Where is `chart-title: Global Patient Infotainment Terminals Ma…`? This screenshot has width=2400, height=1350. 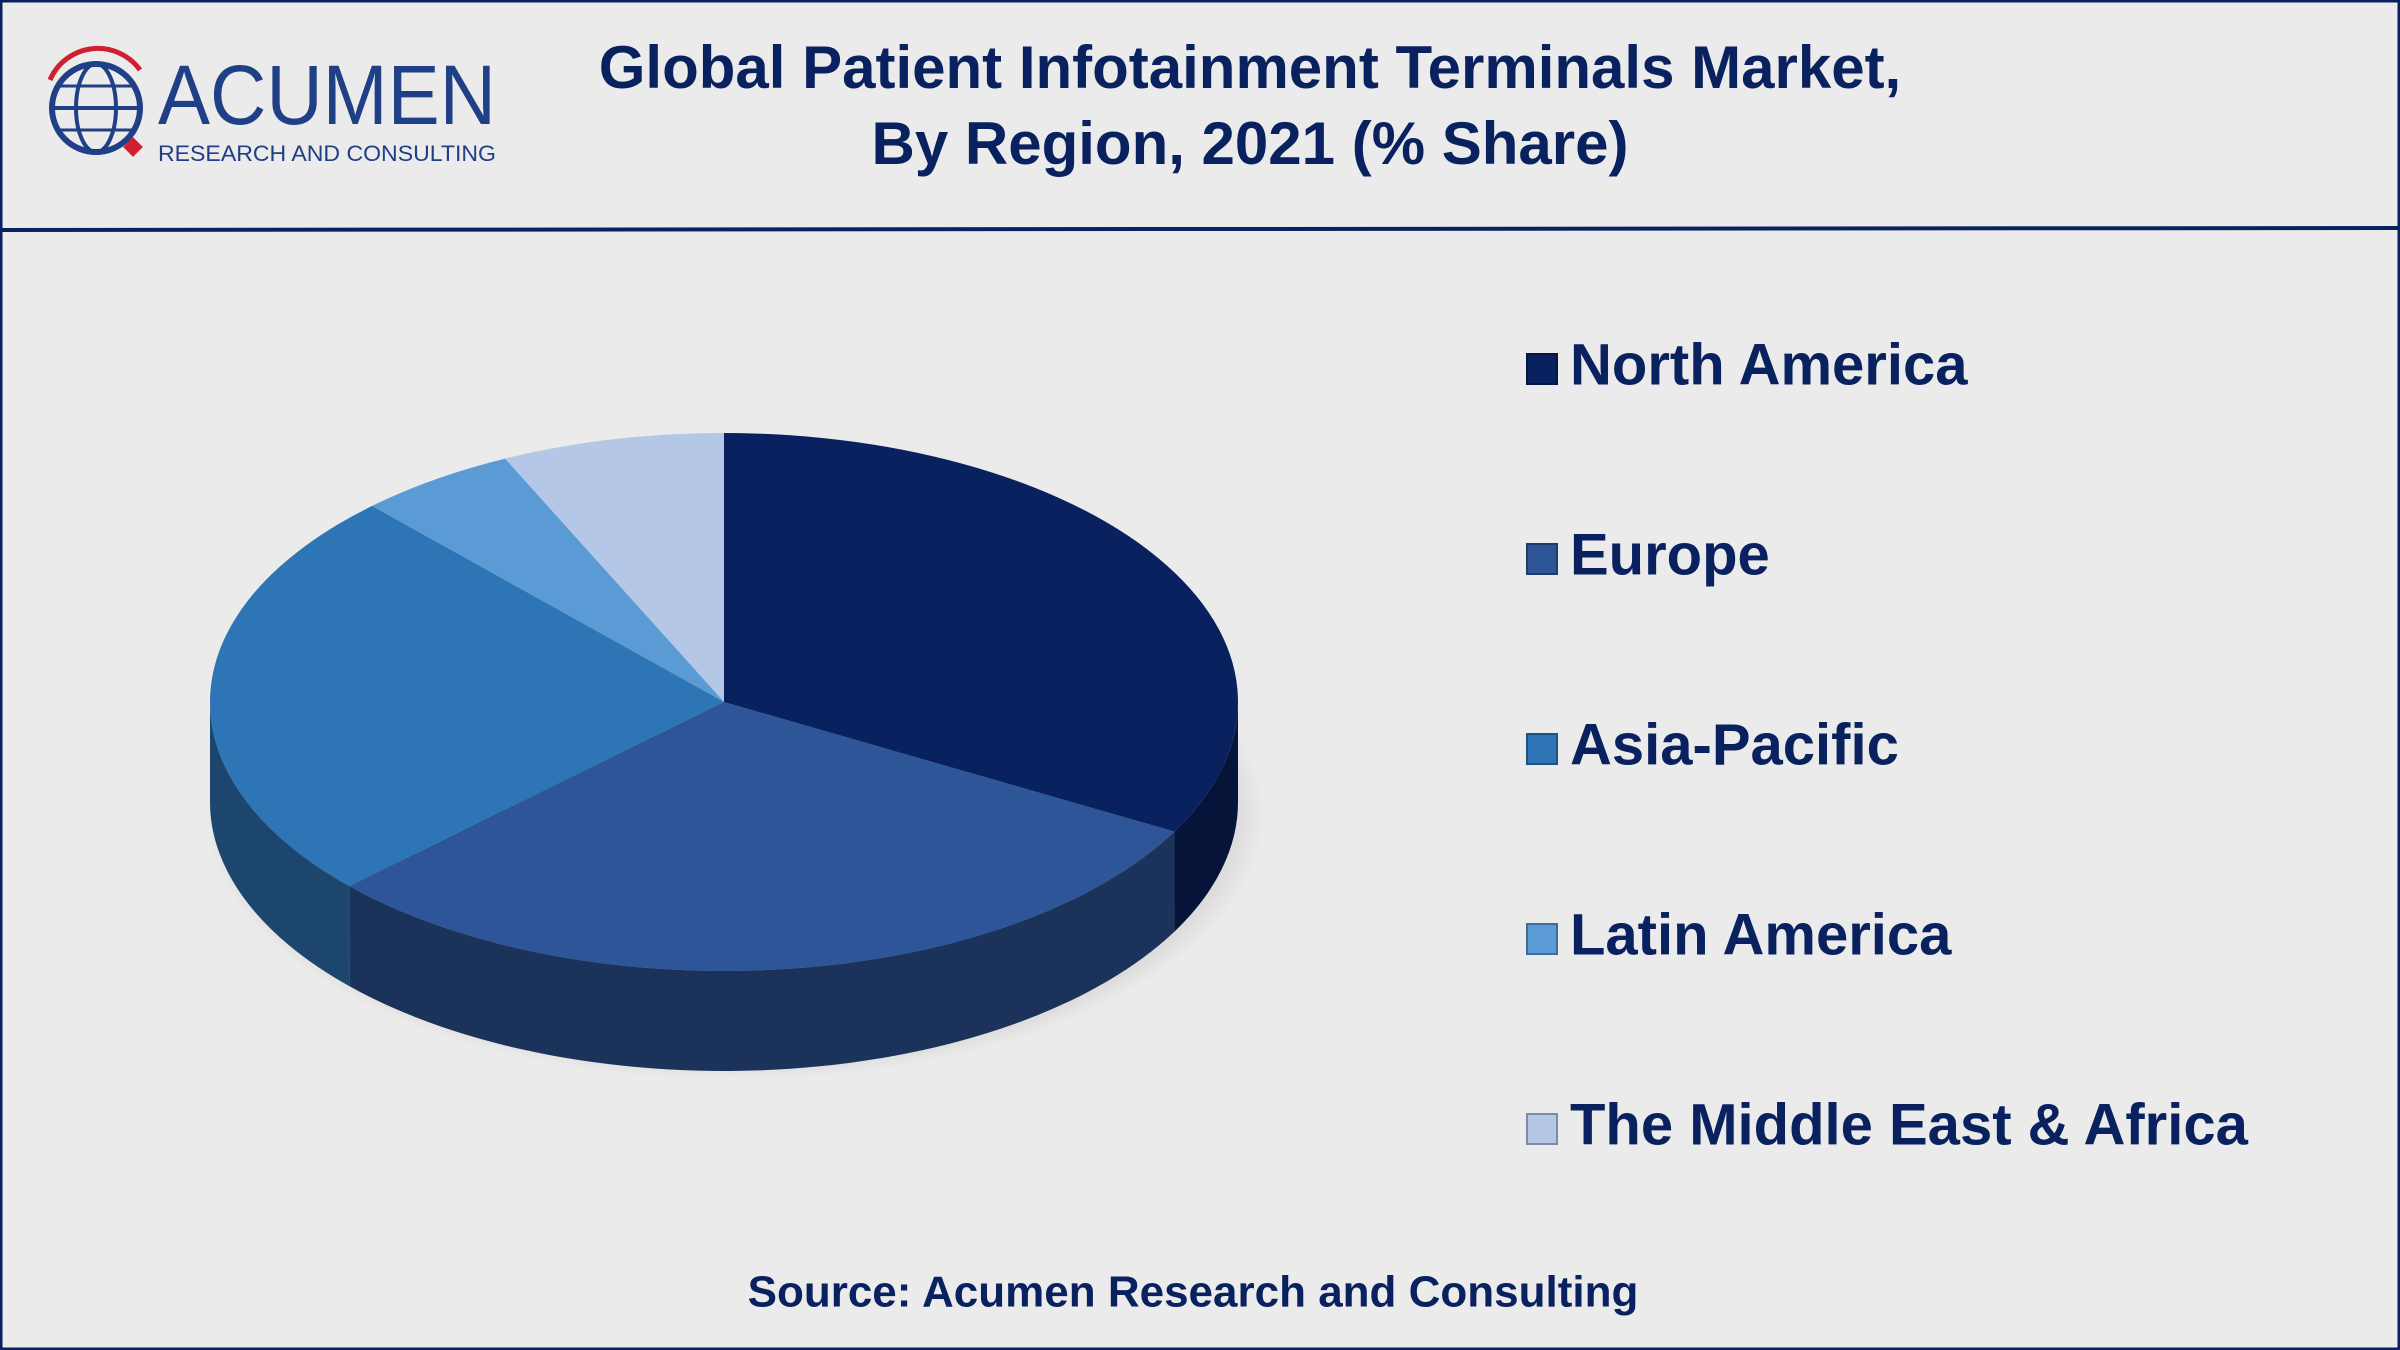
chart-title: Global Patient Infotainment Terminals Ma… is located at coordinates (1250, 67).